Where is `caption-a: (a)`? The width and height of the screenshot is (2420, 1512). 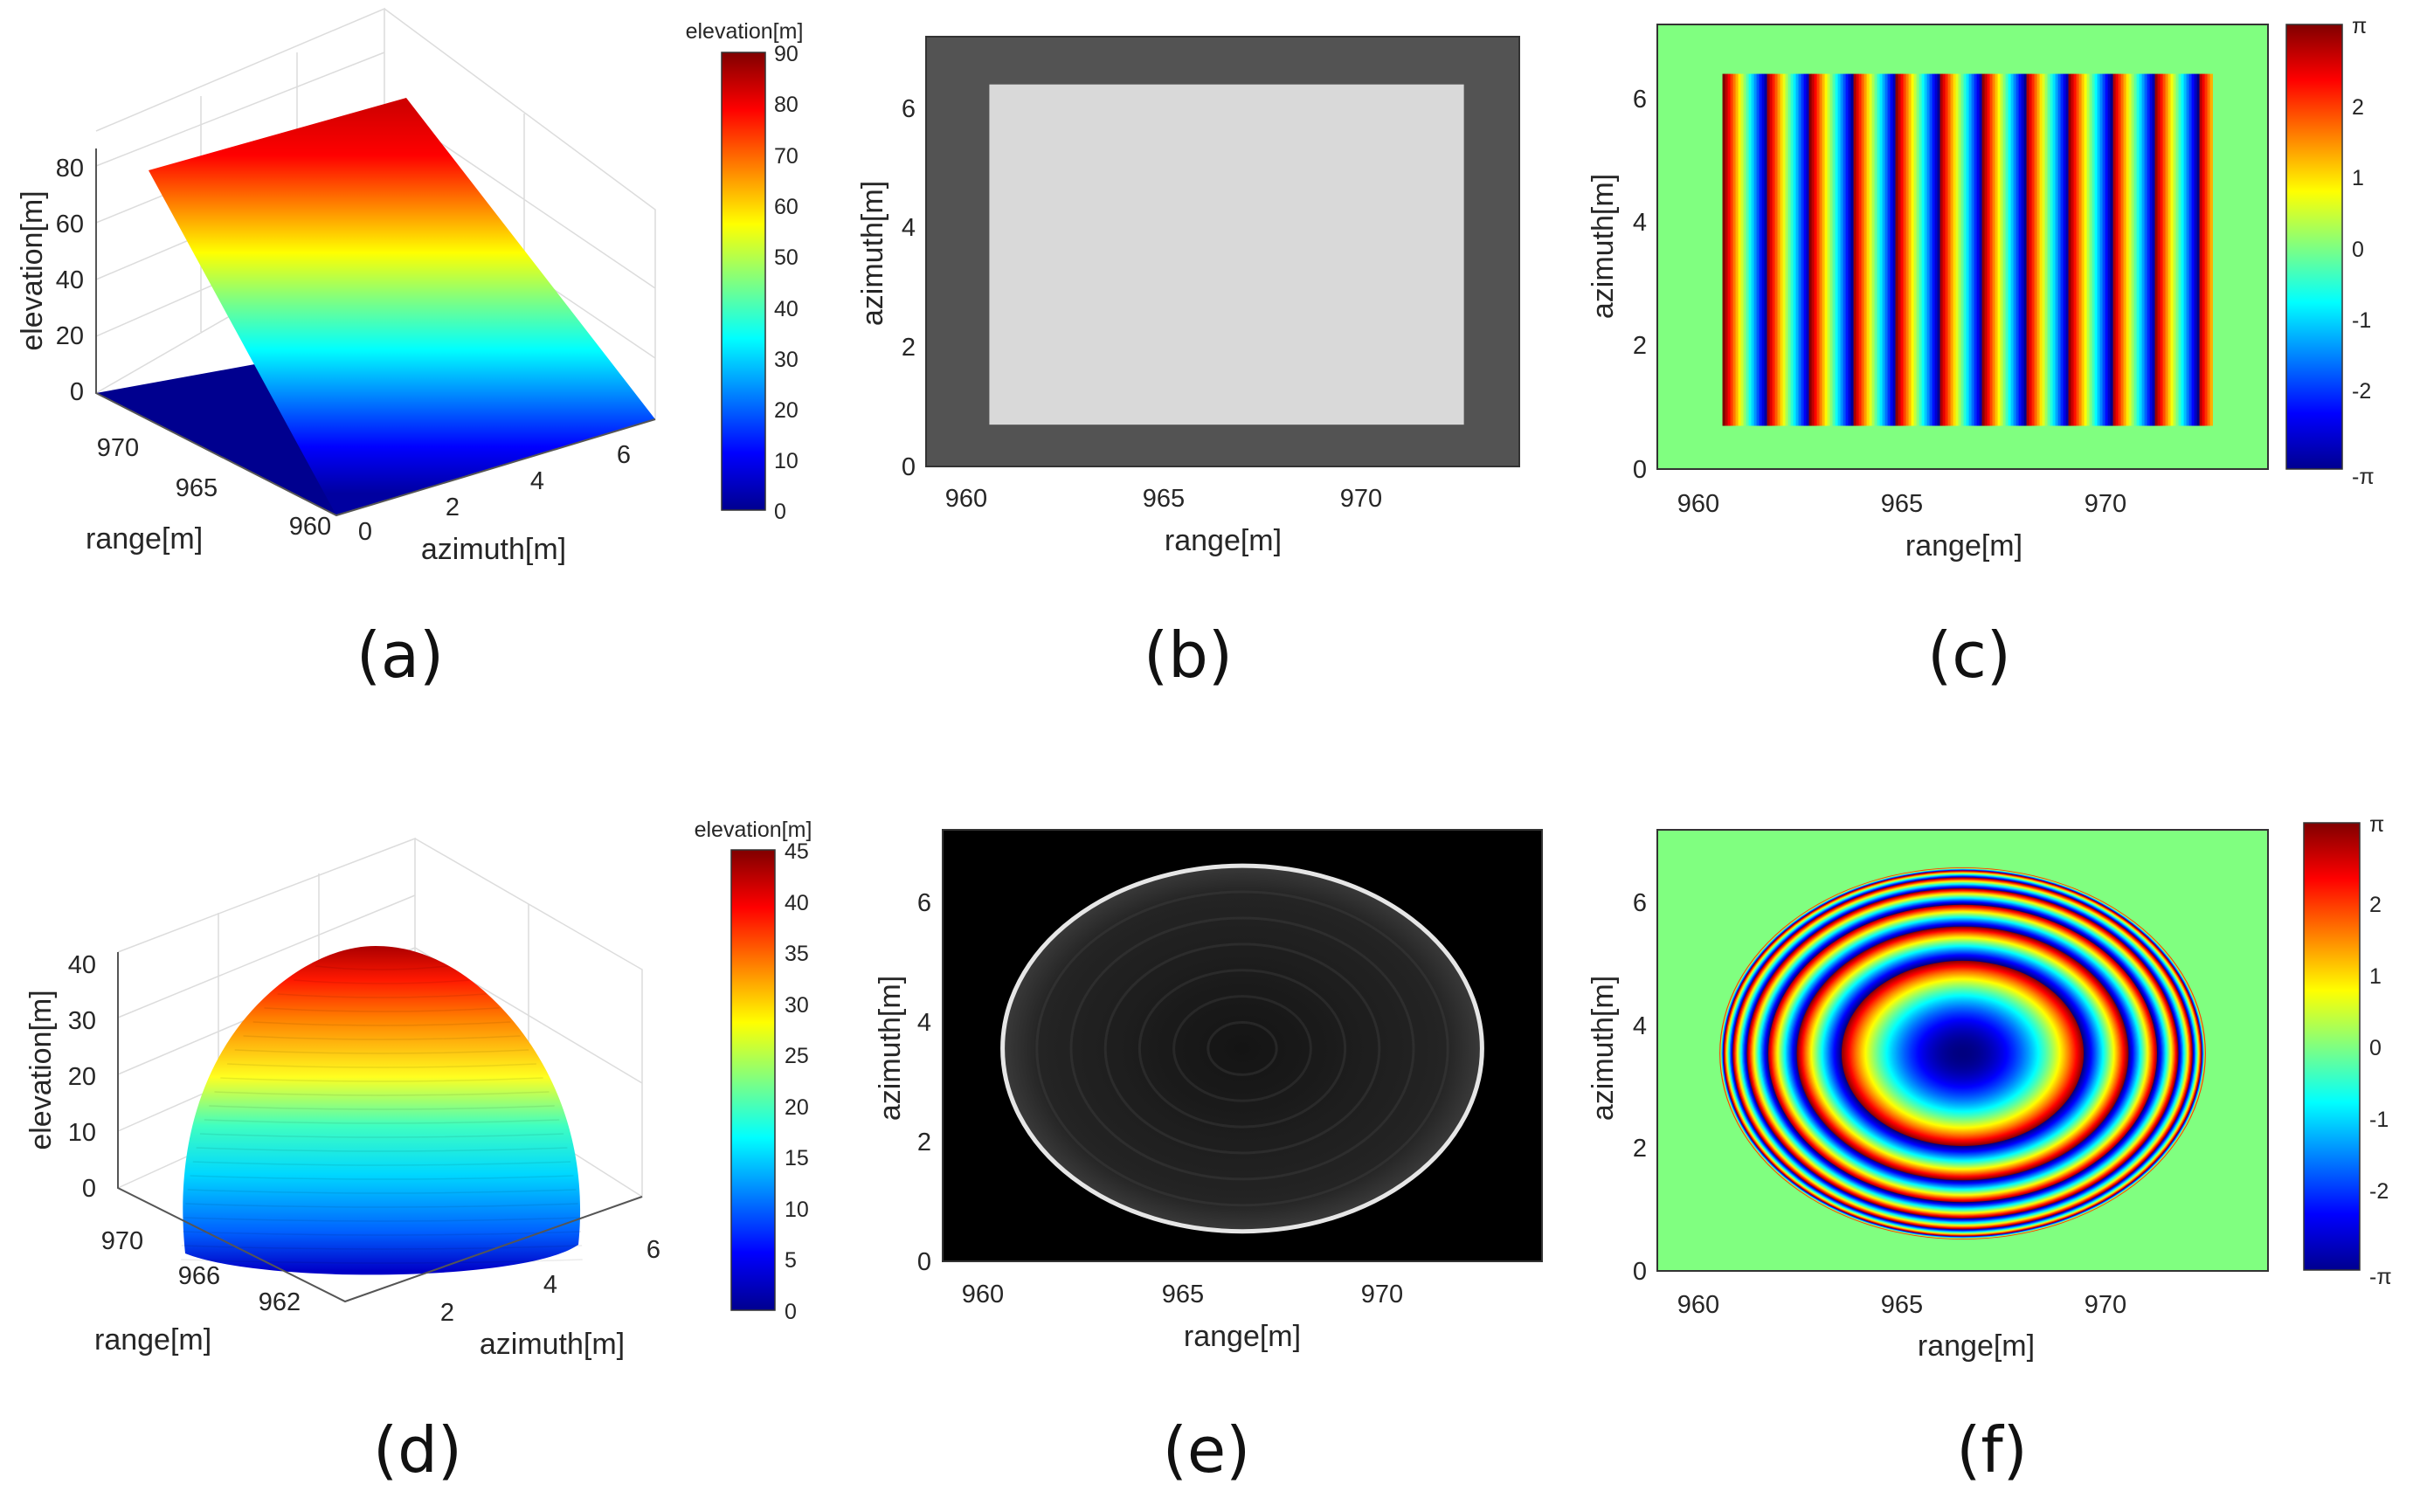 caption-a: (a) is located at coordinates (400, 655).